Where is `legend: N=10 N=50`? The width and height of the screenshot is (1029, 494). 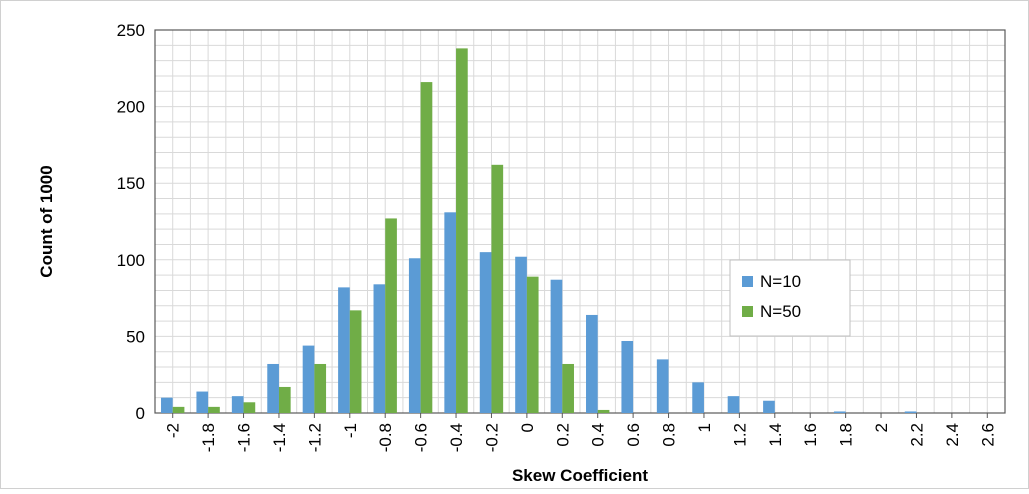 legend: N=10 N=50 is located at coordinates (790, 298).